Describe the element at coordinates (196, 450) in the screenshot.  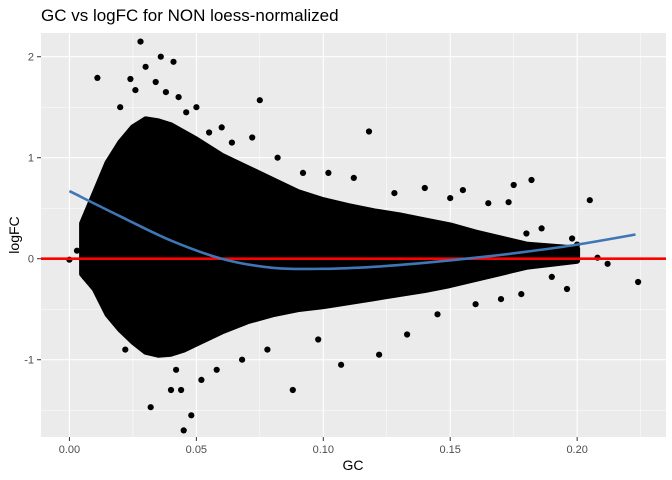
I see `x-tick-label: 0.05` at that location.